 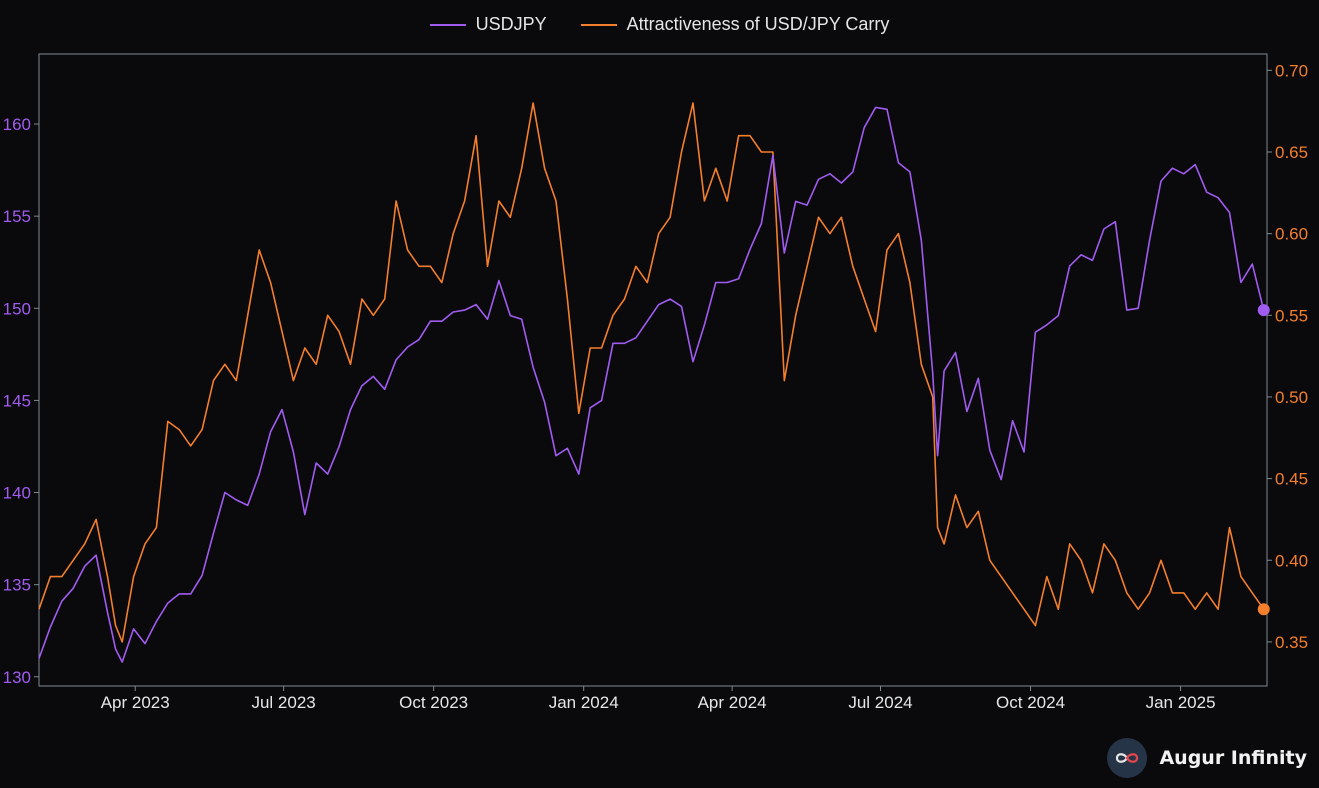 I want to click on y-right-tick-label: 0.40, so click(x=1291, y=560).